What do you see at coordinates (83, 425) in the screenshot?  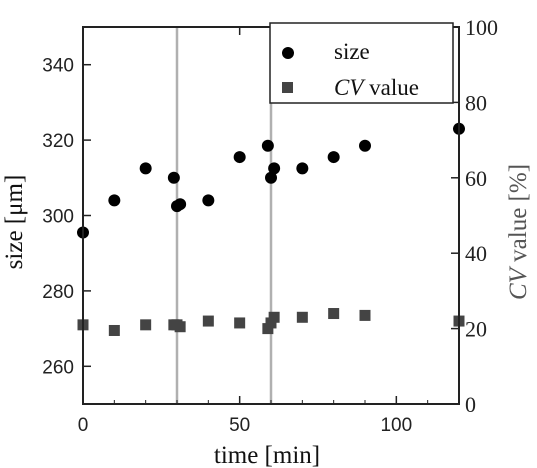 I see `x-tick-label: 0` at bounding box center [83, 425].